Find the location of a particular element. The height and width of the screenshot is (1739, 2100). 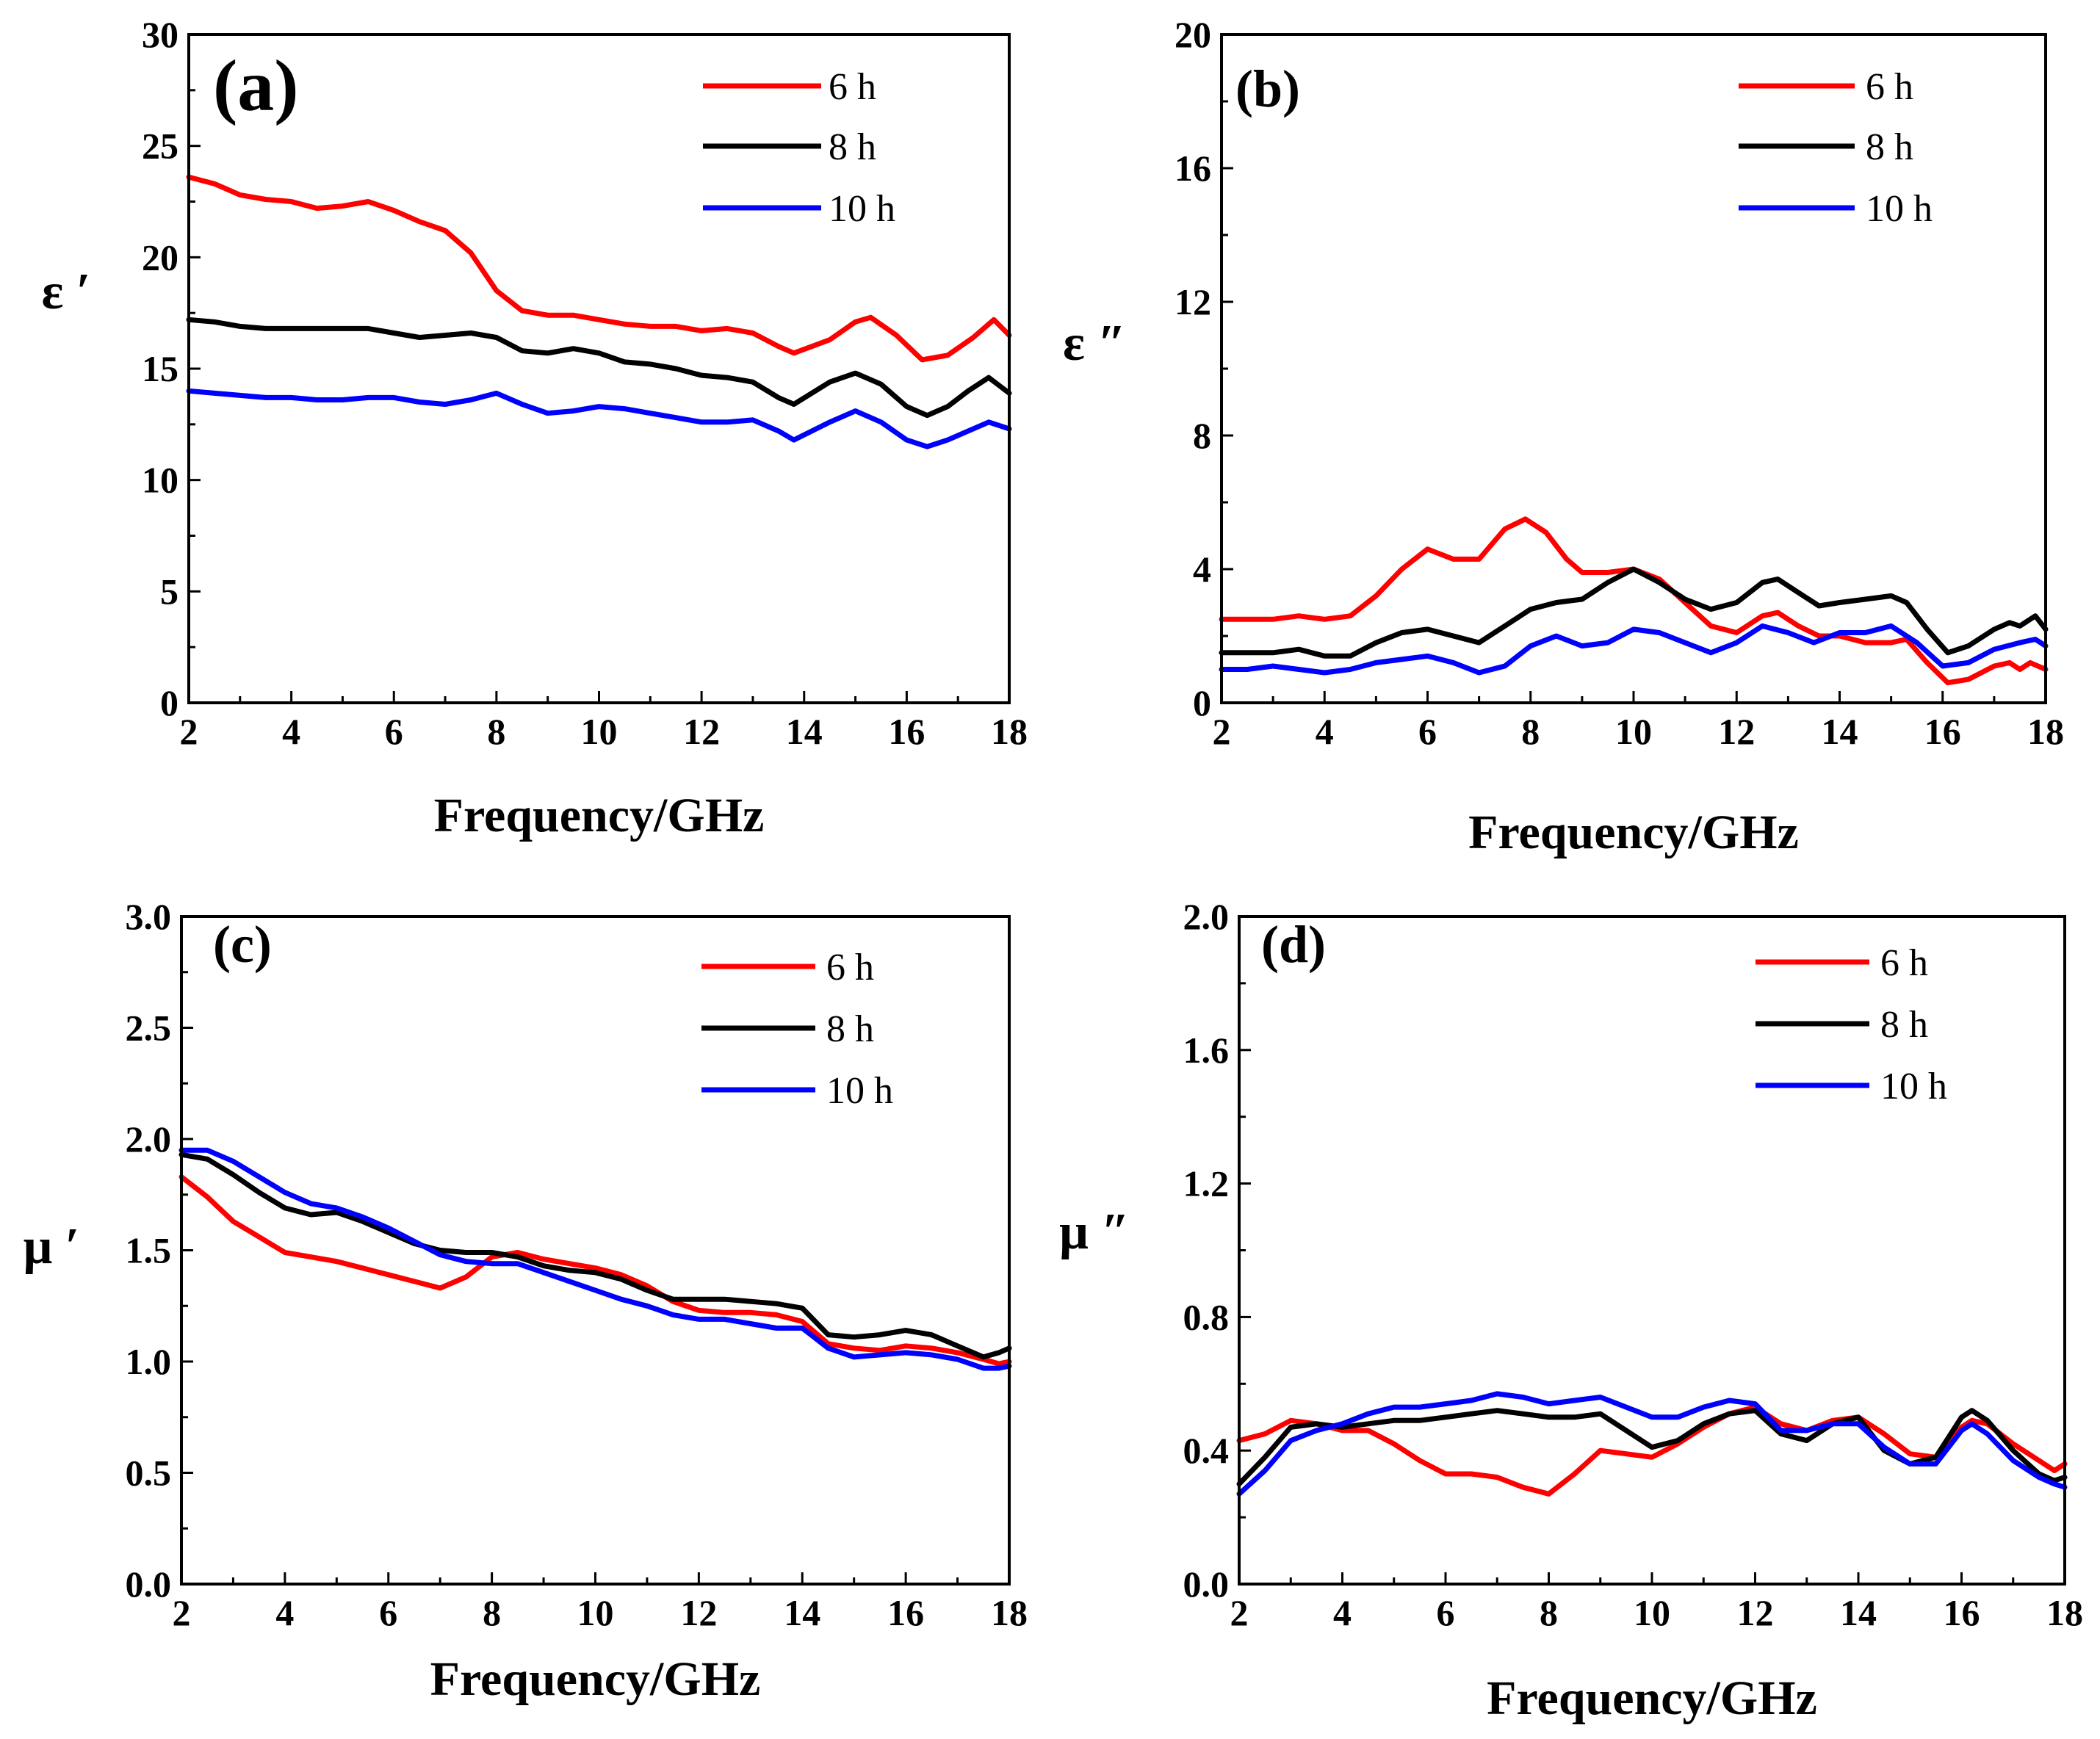

y-tick-label: 1.0 is located at coordinates (149, 1361).